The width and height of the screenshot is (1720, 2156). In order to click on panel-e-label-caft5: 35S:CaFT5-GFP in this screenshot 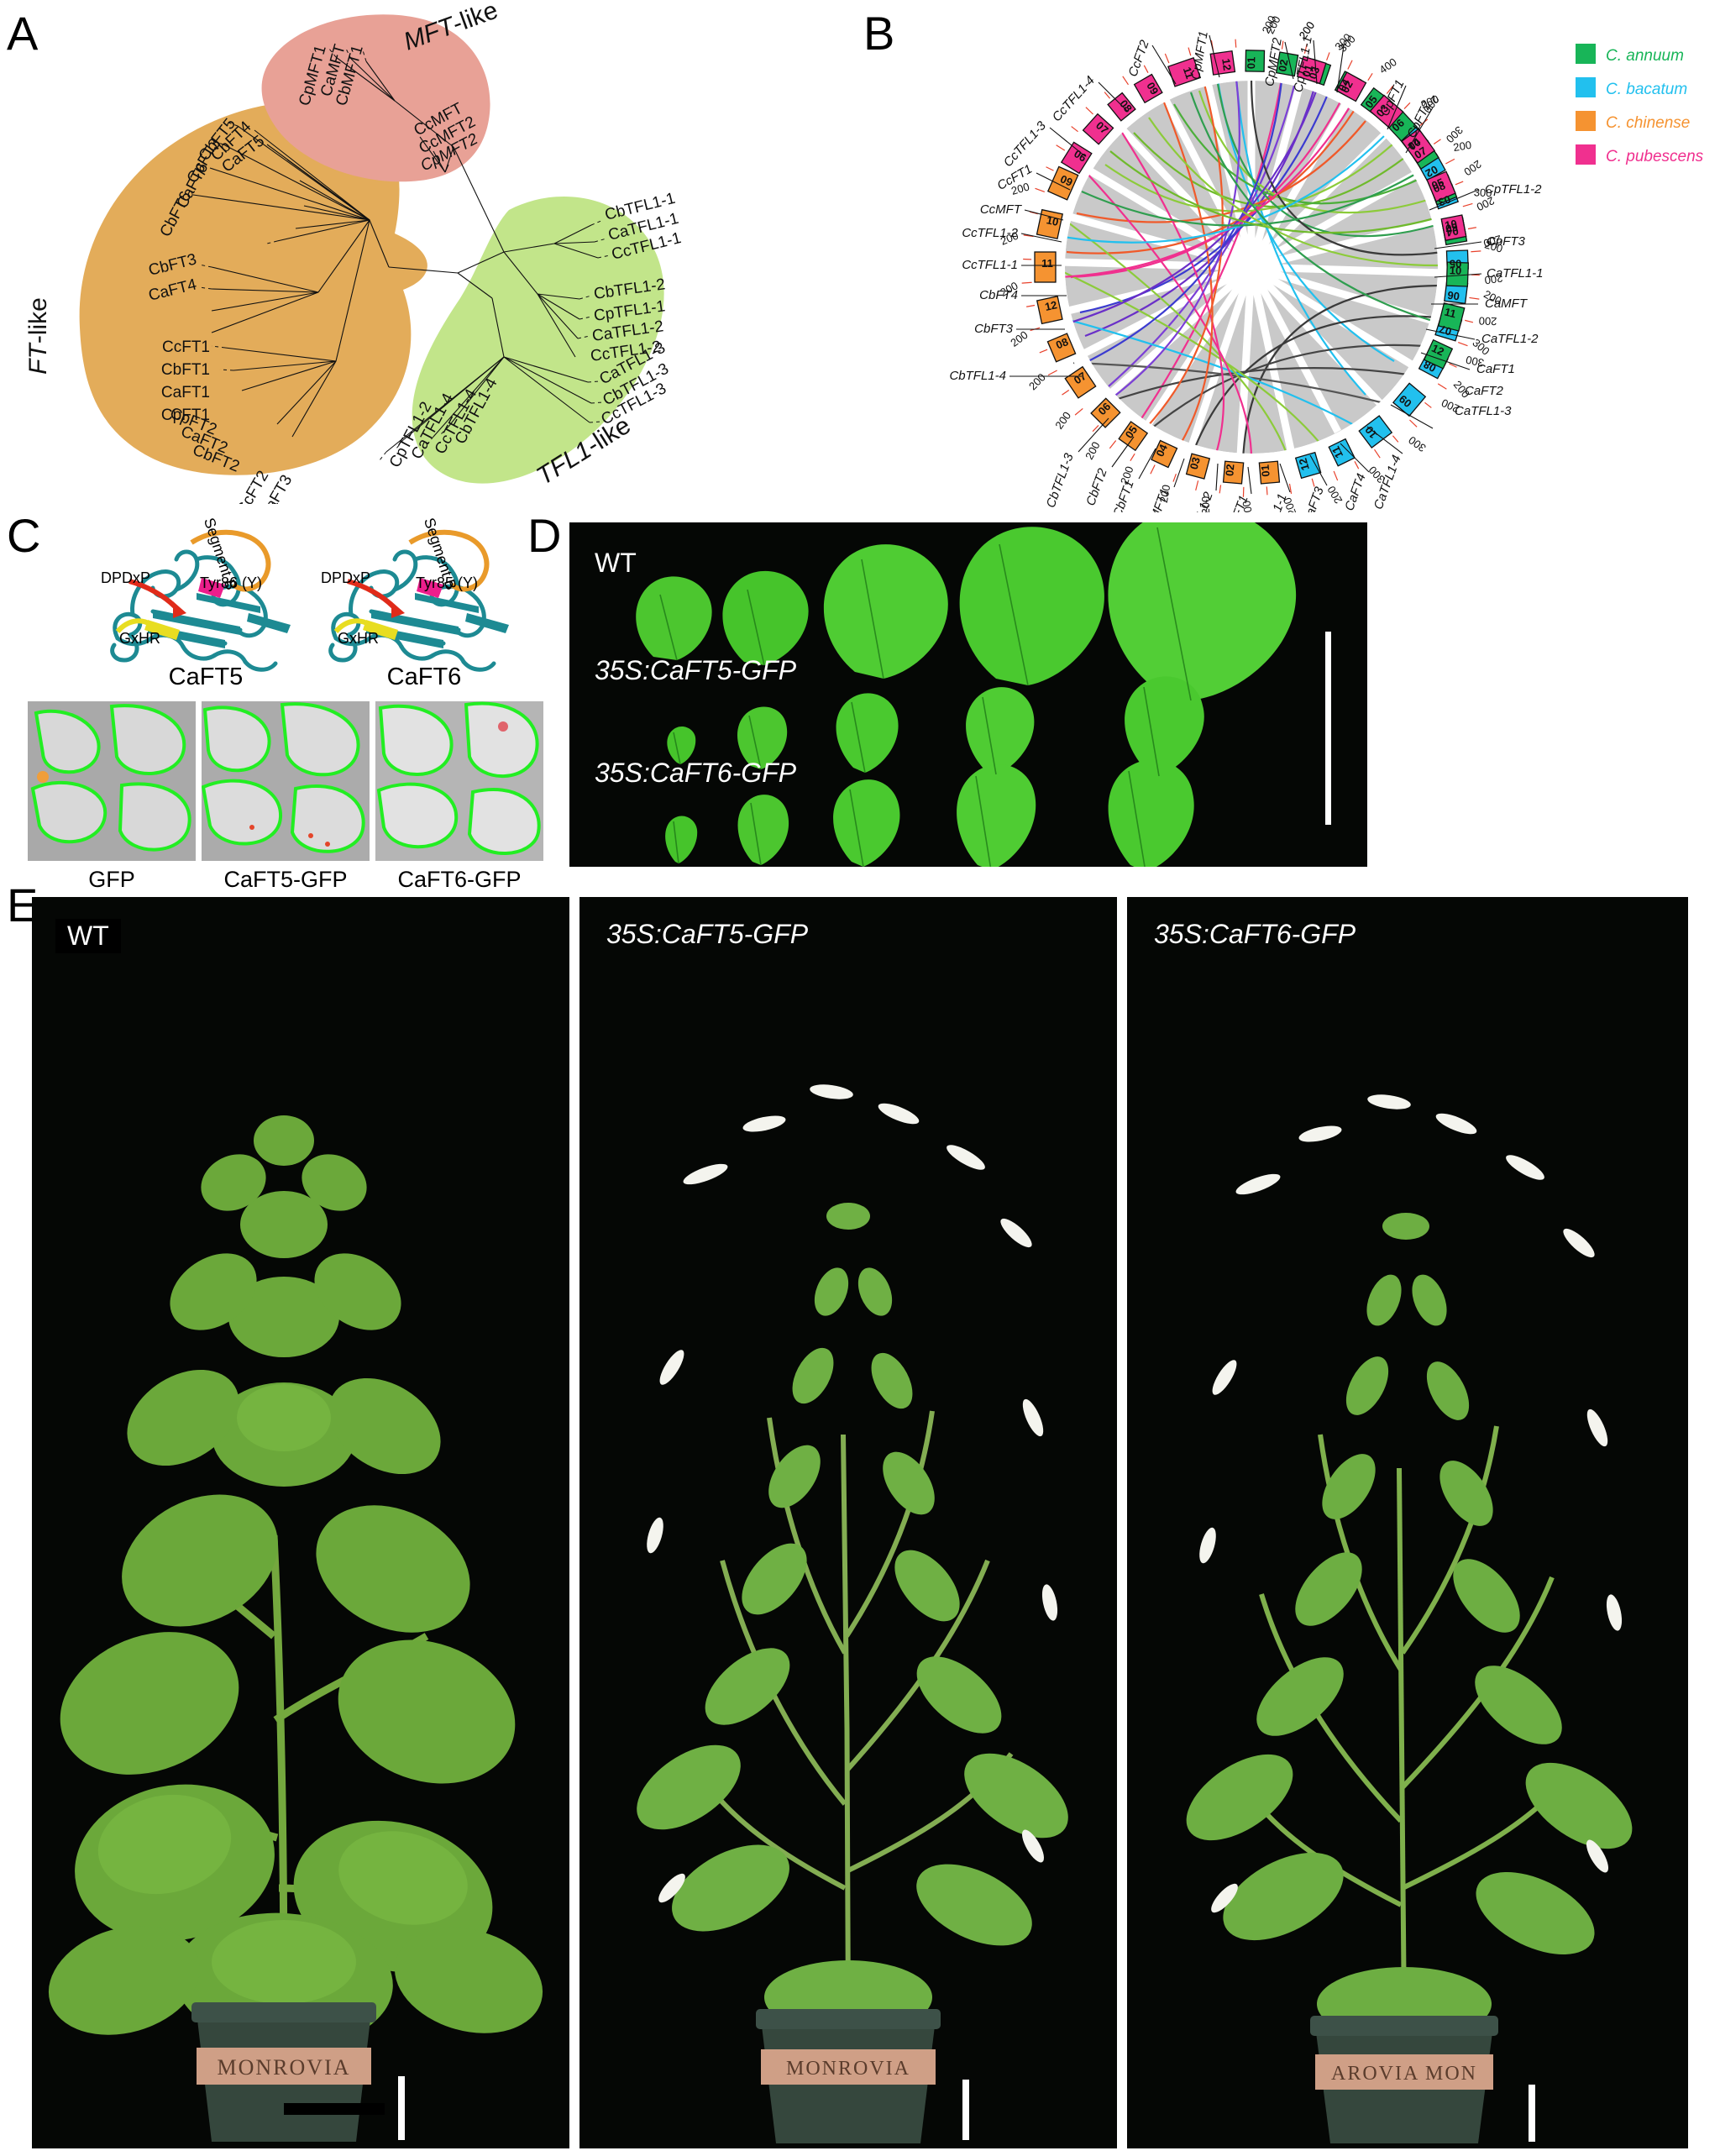, I will do `click(707, 934)`.